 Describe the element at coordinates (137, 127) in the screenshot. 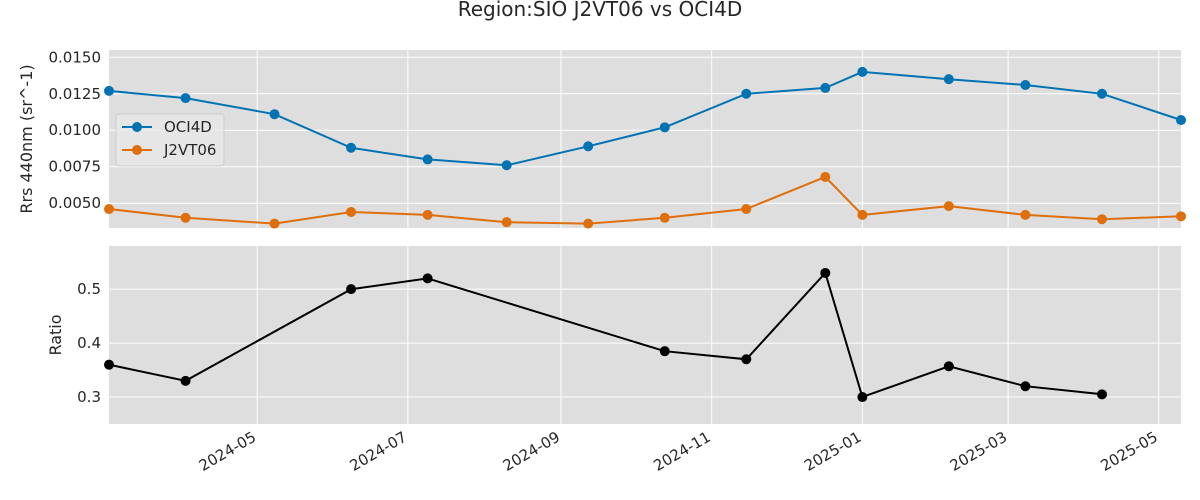

I see `legend-marker-oci4d` at that location.